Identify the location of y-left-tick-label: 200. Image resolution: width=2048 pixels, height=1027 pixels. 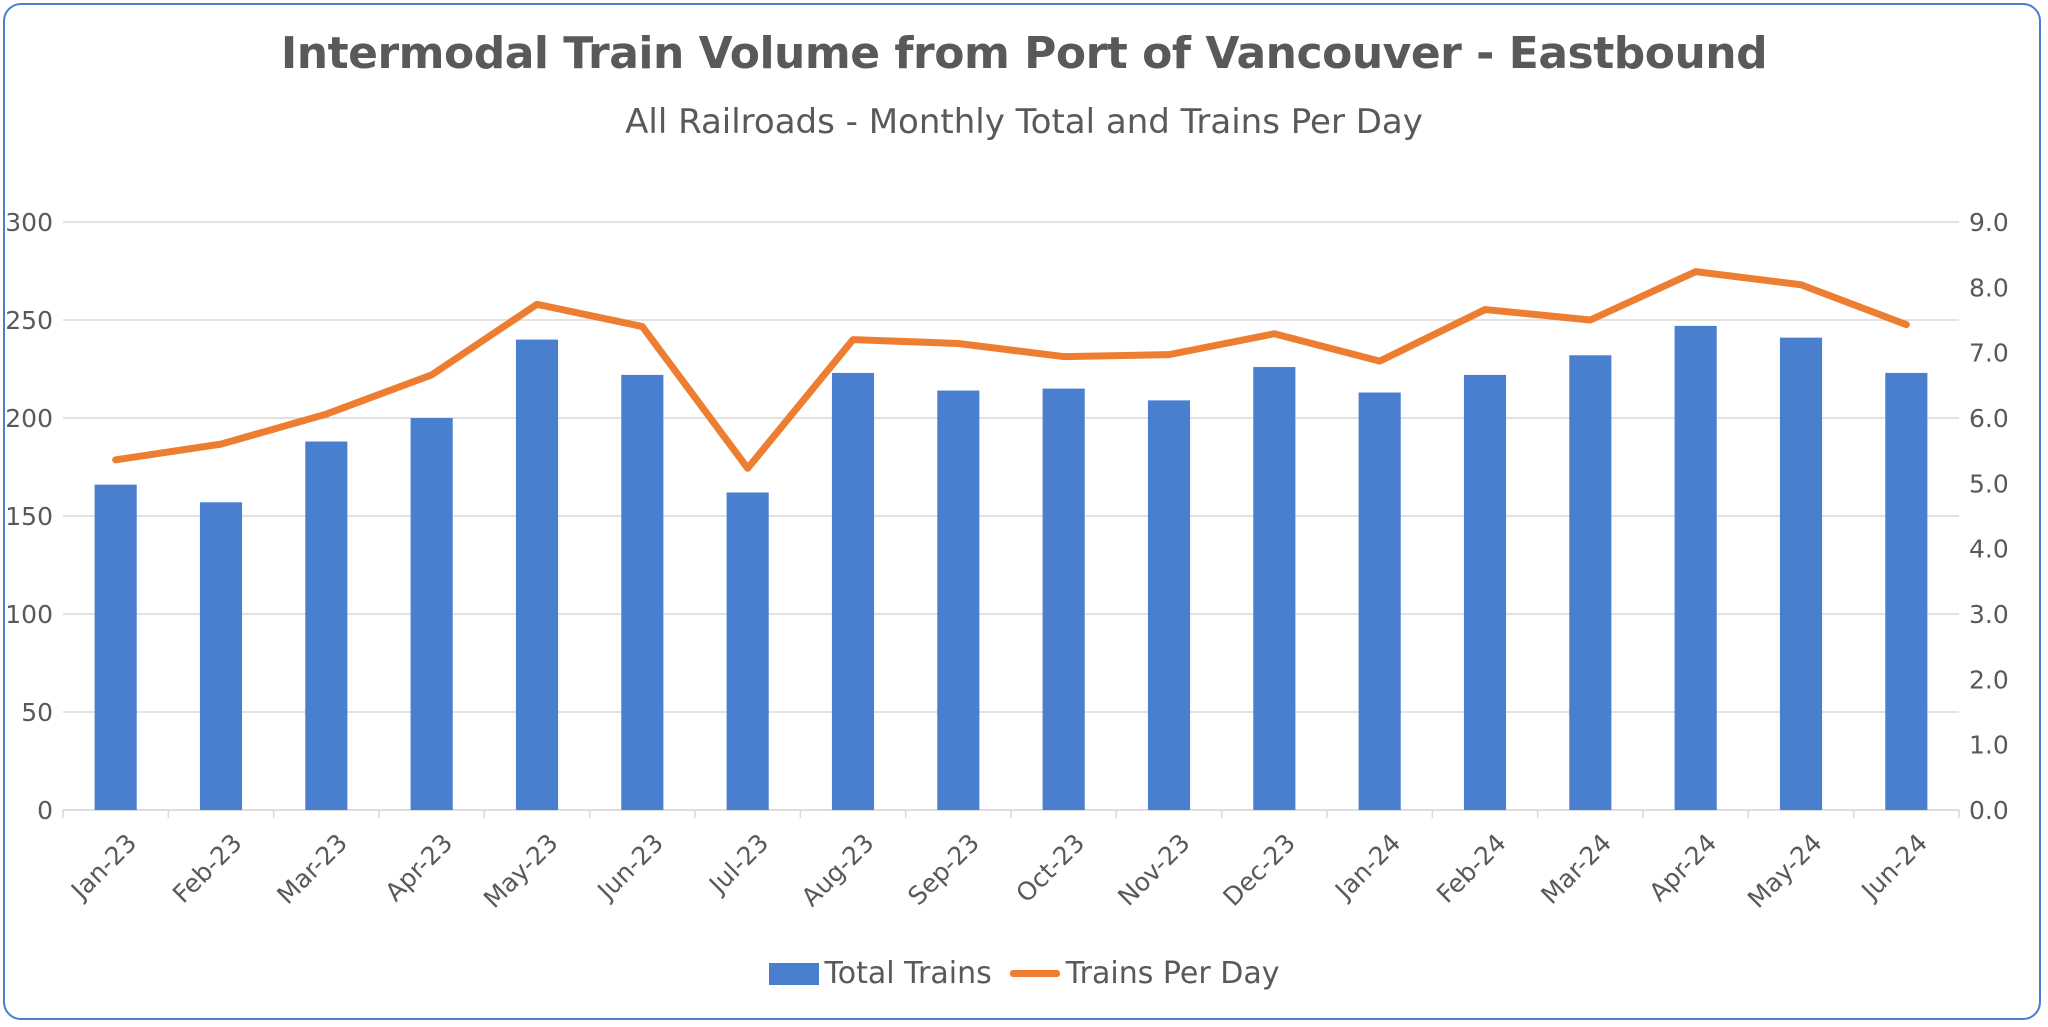
(29, 418).